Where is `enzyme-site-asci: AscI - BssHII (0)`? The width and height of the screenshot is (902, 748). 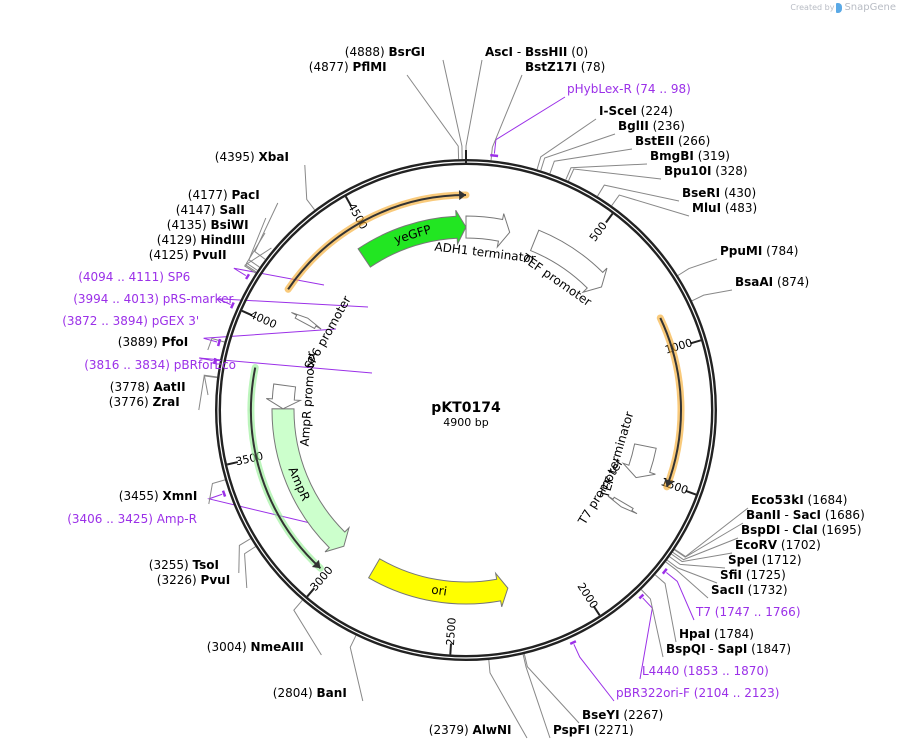
enzyme-site-asci: AscI - BssHII (0) is located at coordinates (536, 52).